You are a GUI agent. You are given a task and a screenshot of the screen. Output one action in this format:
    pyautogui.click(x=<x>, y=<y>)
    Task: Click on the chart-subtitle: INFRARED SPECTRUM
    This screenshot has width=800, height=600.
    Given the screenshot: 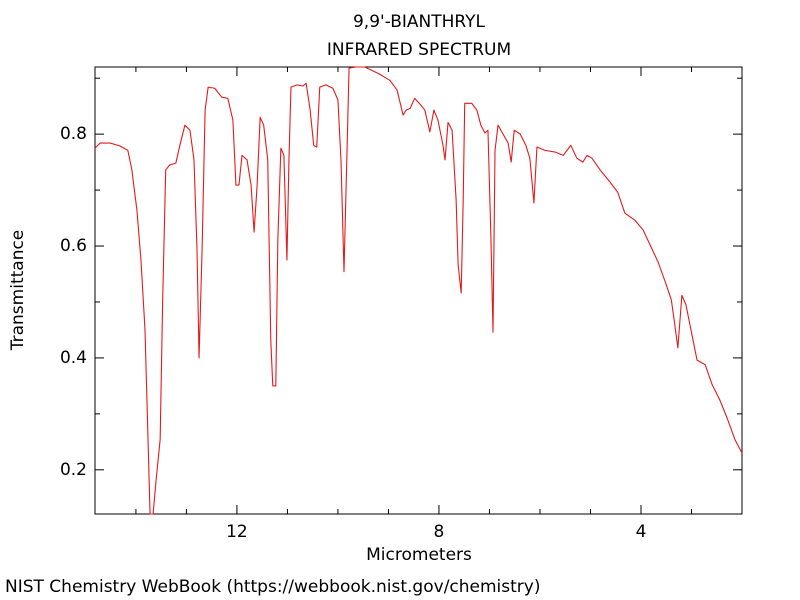 What is the action you would take?
    pyautogui.click(x=419, y=50)
    